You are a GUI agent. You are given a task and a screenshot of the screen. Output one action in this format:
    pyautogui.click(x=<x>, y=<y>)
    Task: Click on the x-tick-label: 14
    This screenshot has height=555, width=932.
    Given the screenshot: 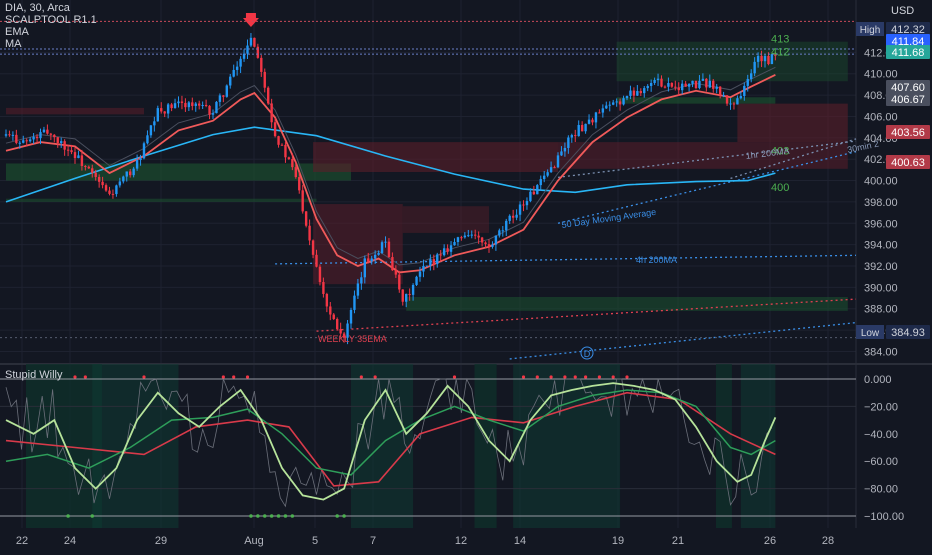 What is the action you would take?
    pyautogui.click(x=520, y=541)
    